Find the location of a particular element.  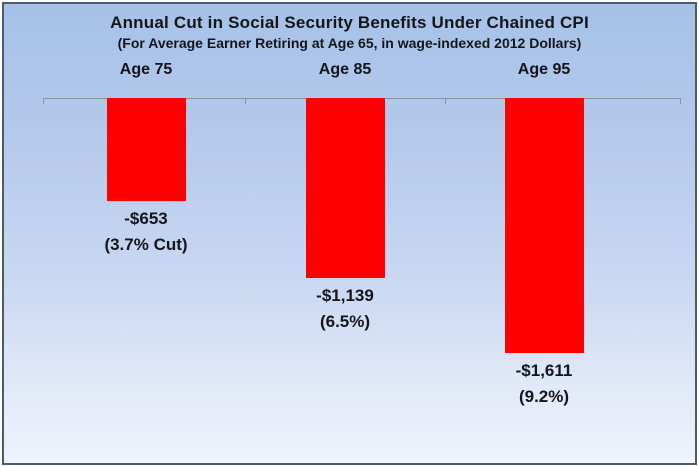

category-header: Age 75 is located at coordinates (146, 69).